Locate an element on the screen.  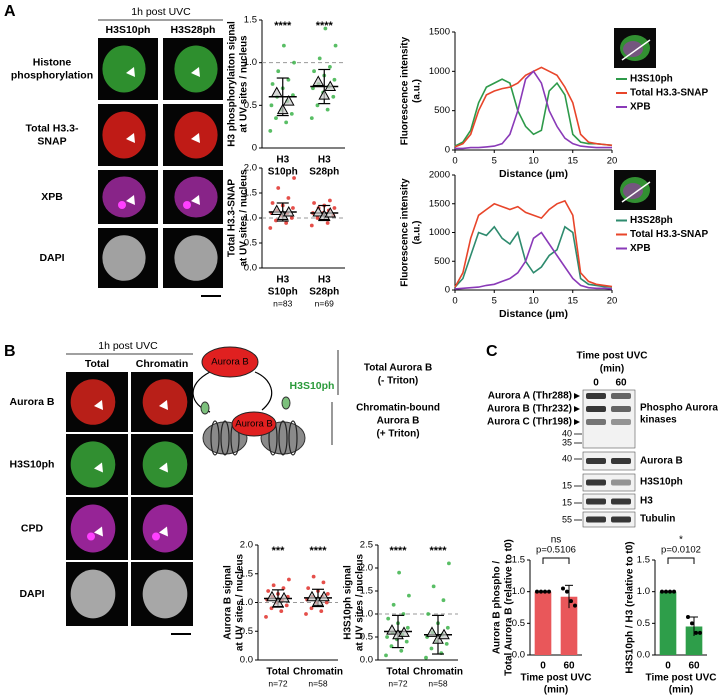
y-axis-label: at UV sites / nucleus is located at coordinates (240, 602).